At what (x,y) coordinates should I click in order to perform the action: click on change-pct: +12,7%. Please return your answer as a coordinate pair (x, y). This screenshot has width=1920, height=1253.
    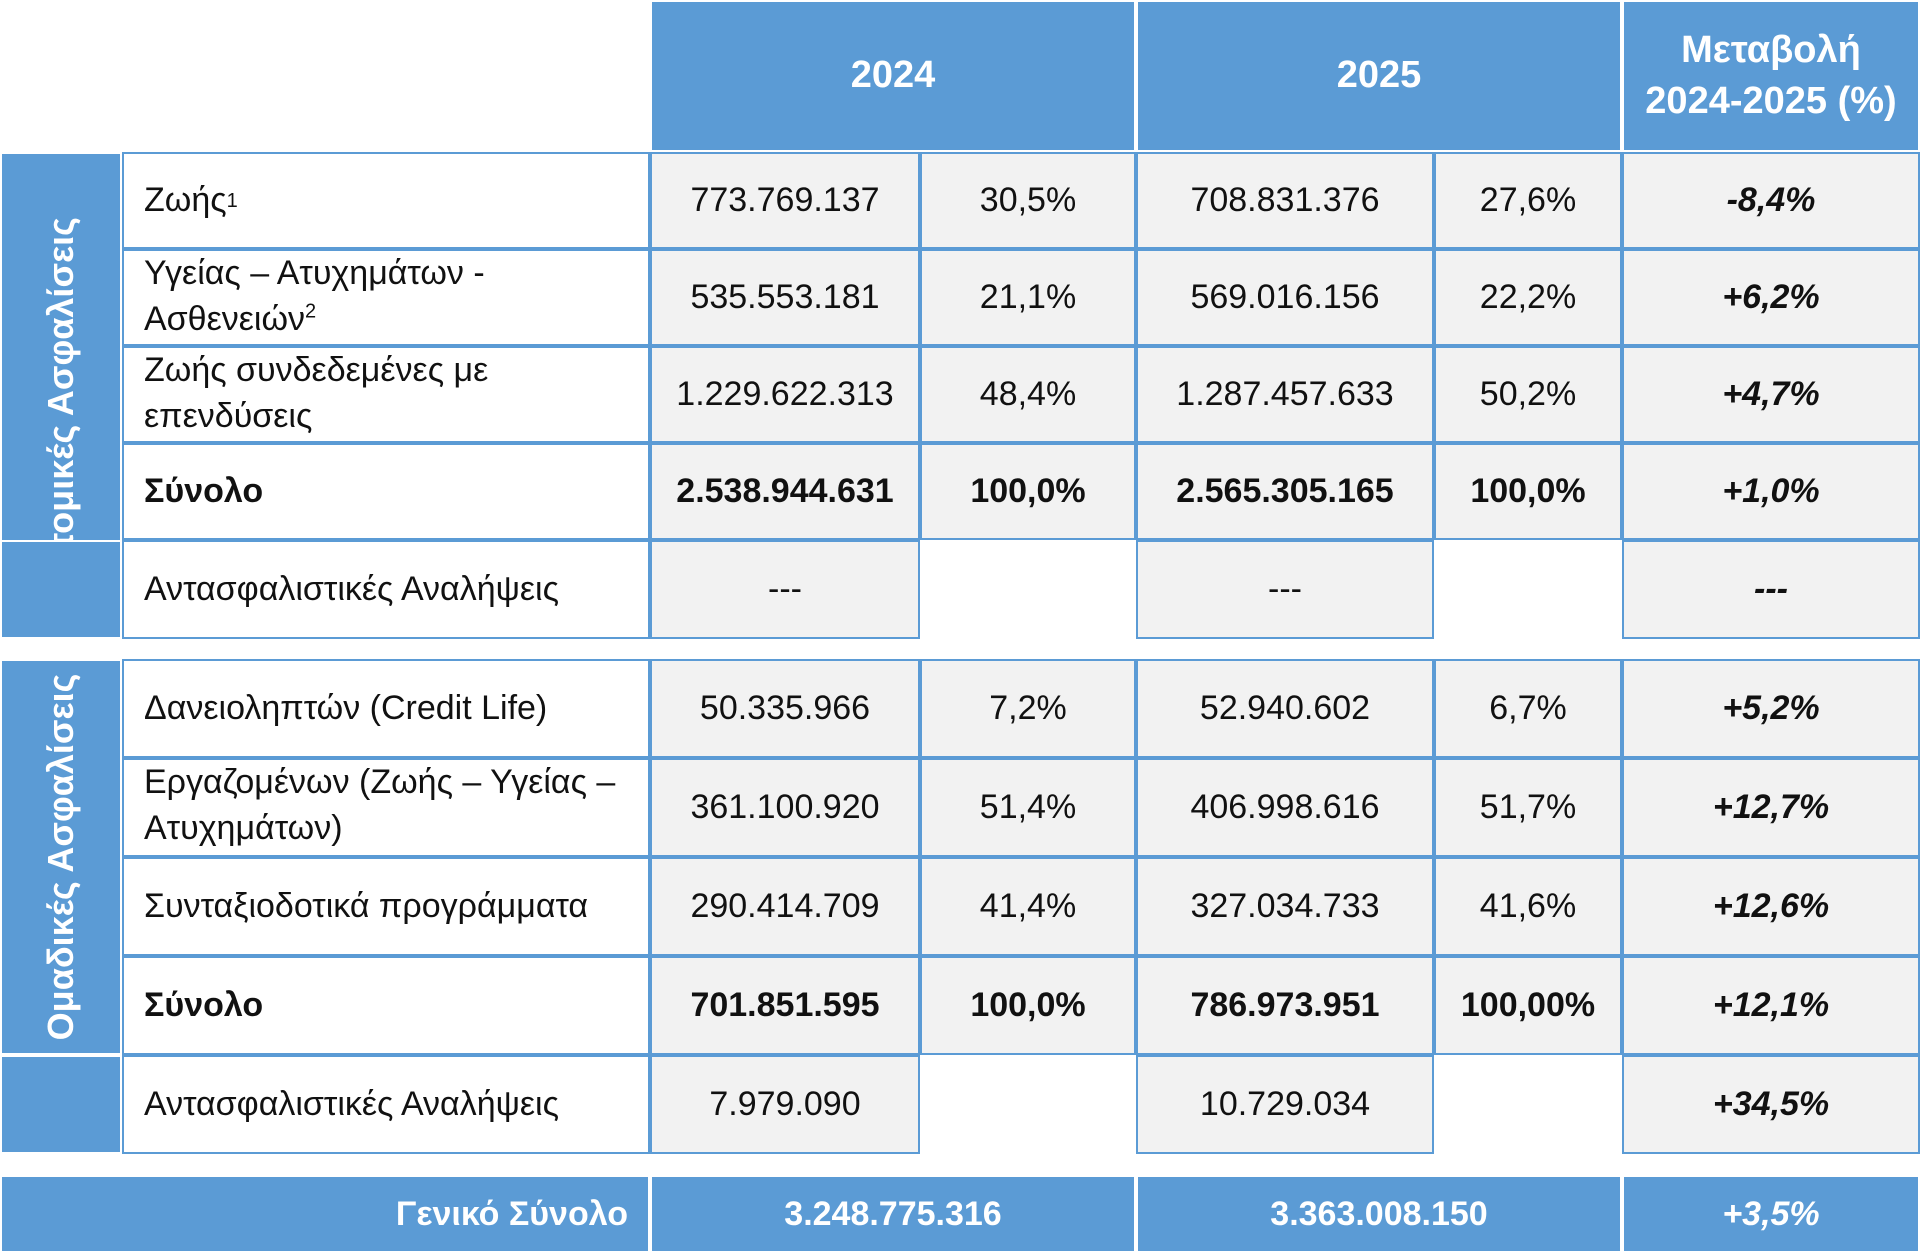
    Looking at the image, I should click on (1771, 807).